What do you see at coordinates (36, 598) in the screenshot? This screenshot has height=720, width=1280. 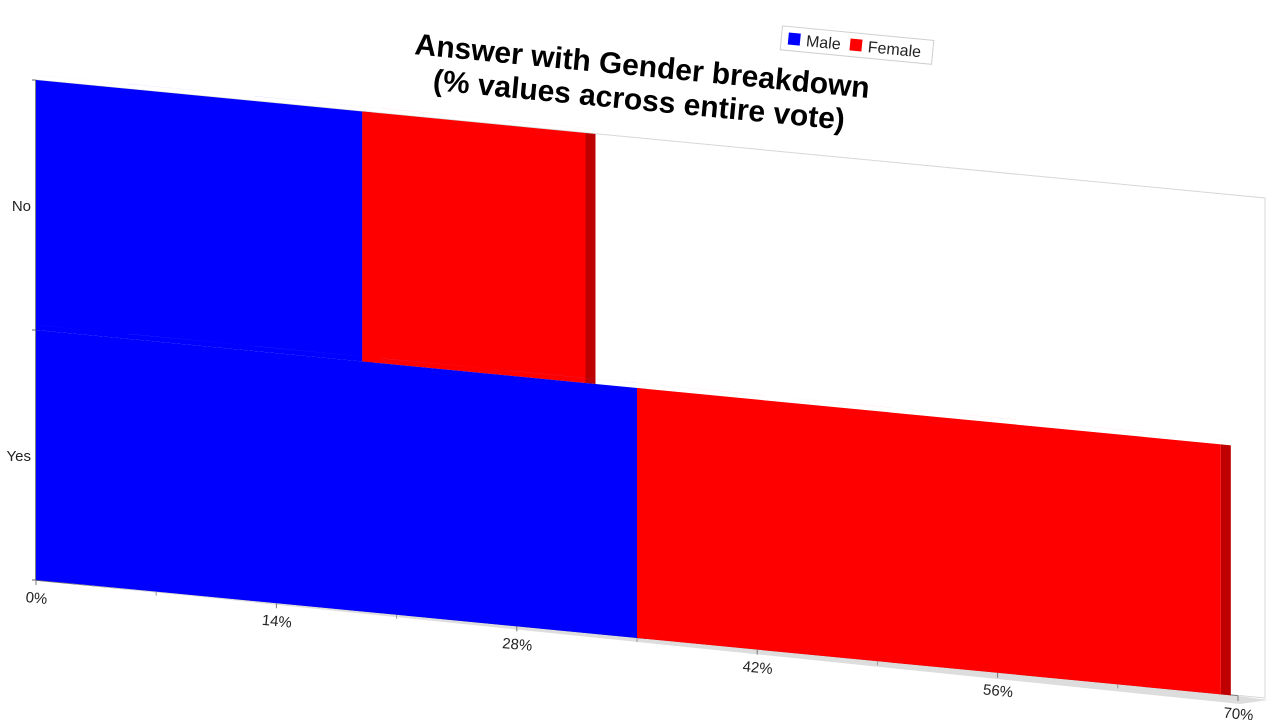 I see `x-tick-label-0: 0%` at bounding box center [36, 598].